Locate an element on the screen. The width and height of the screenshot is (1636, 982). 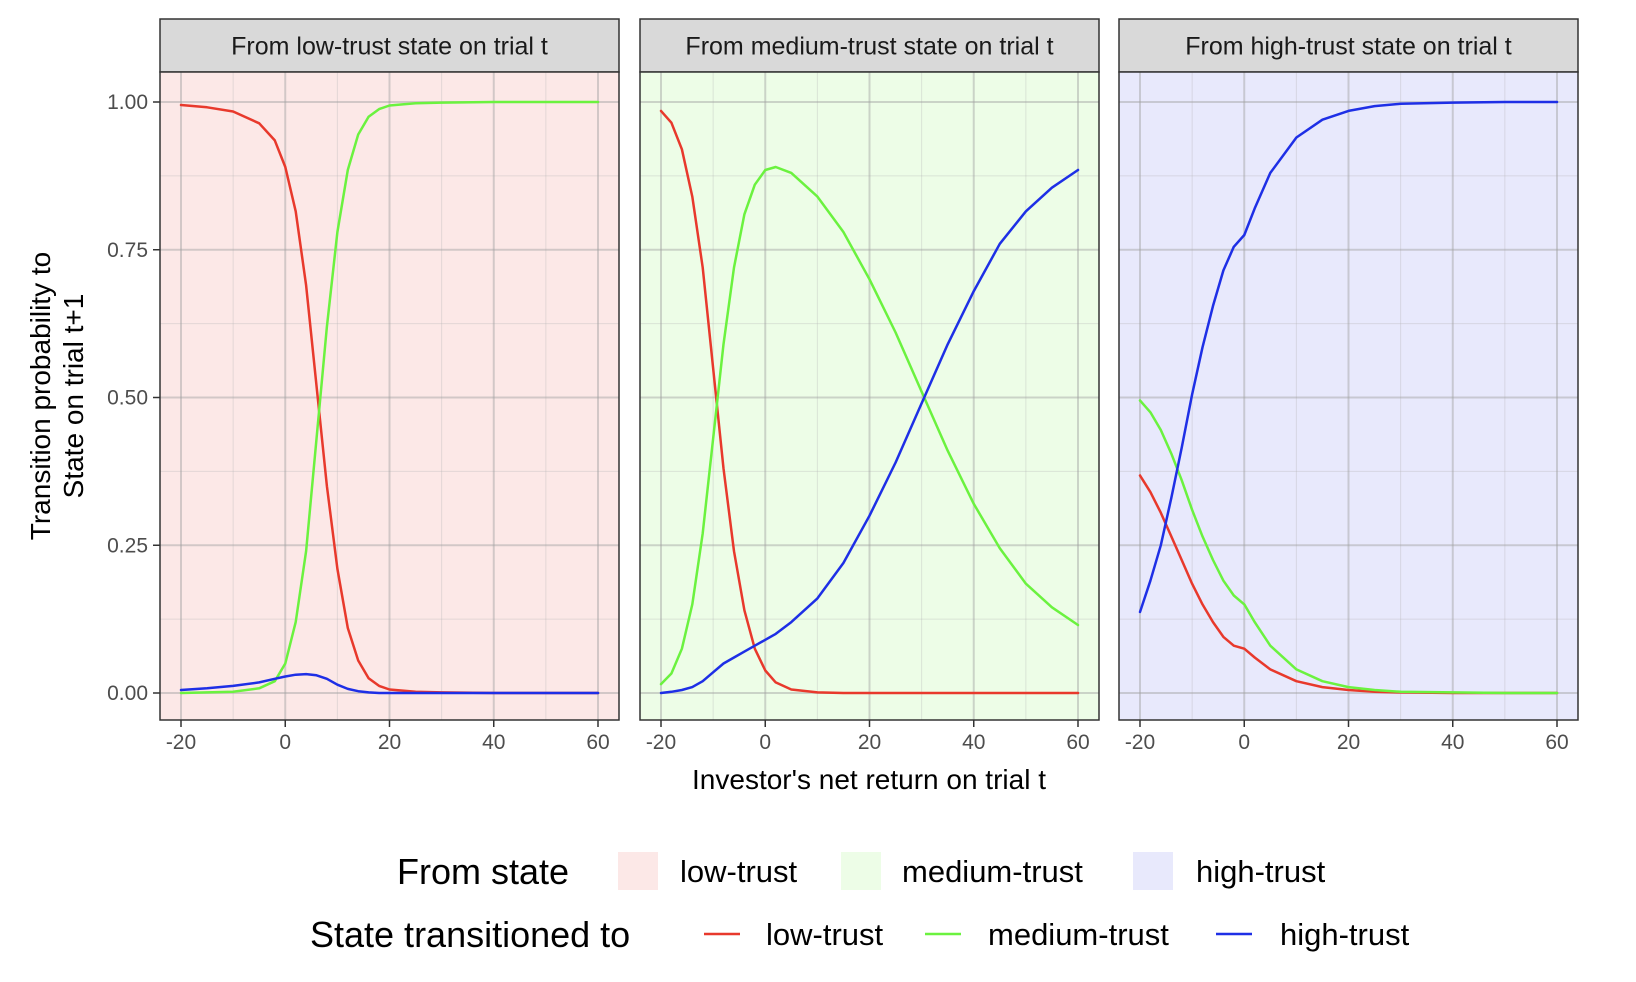
y-axis-title-line-1: Transition probability to is located at coordinates (40, 396).